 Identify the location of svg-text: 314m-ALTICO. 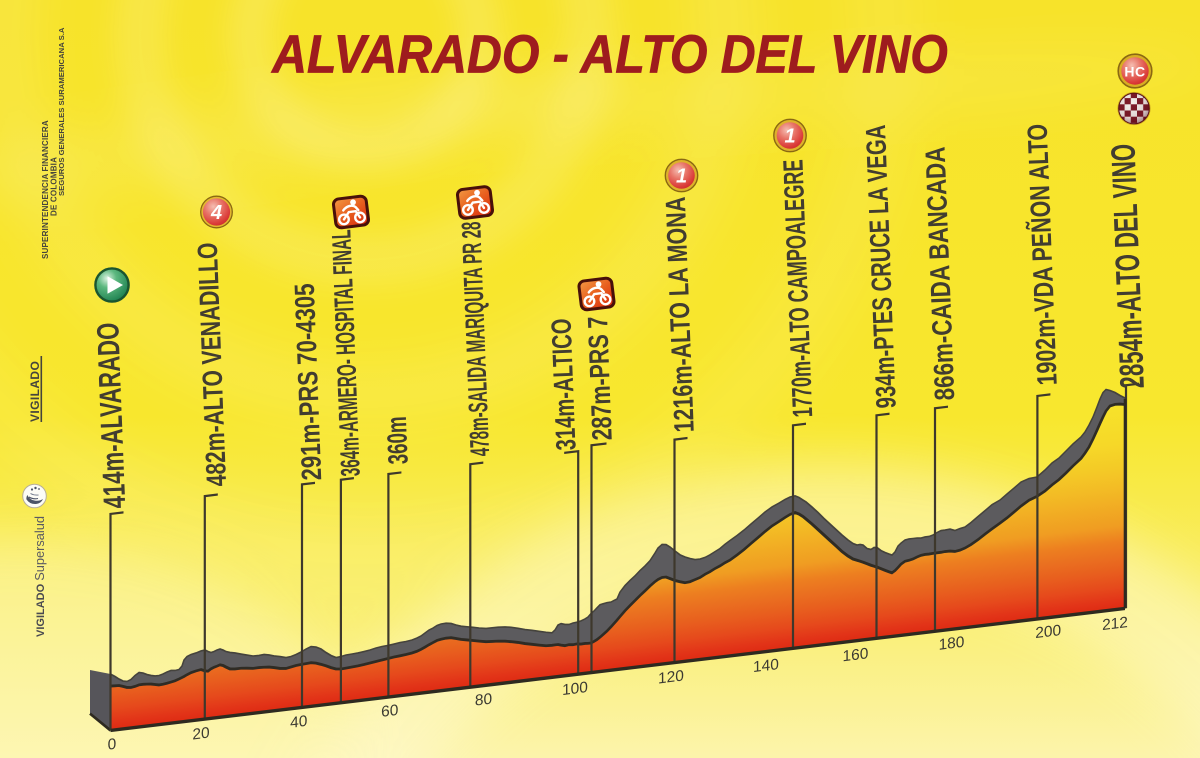
(564, 384).